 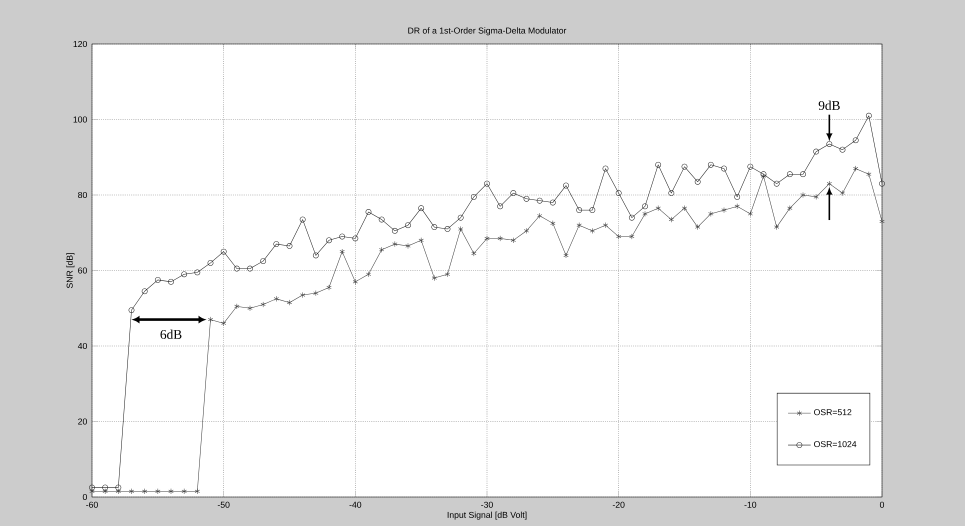 I want to click on y-tick-label: 100, so click(x=80, y=119).